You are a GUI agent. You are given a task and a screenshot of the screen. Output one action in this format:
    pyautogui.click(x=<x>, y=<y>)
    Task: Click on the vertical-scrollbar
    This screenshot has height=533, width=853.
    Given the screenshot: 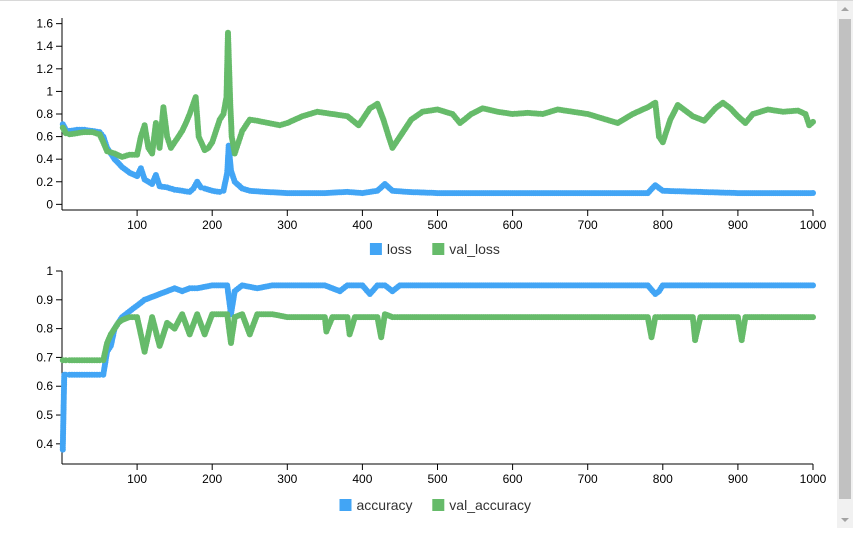 What is the action you would take?
    pyautogui.click(x=845, y=264)
    